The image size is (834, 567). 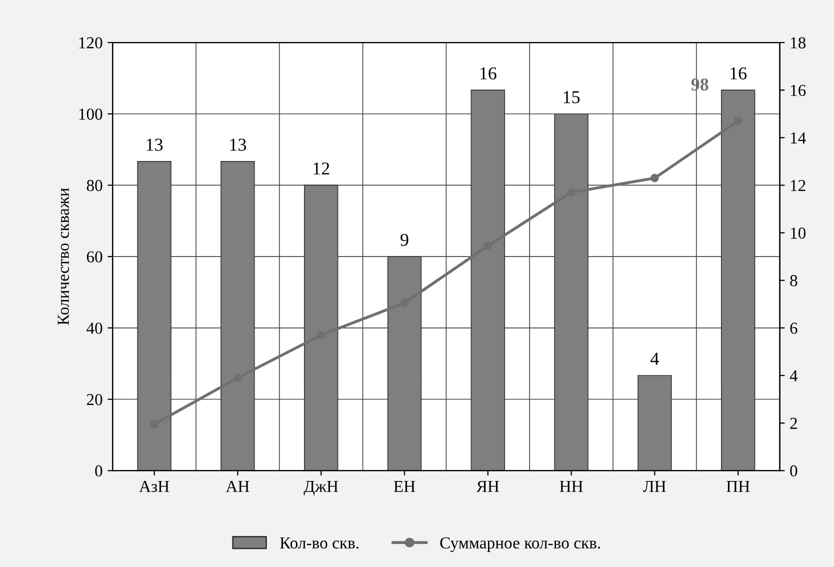 I want to click on y2-tick-label: 16, so click(x=798, y=90).